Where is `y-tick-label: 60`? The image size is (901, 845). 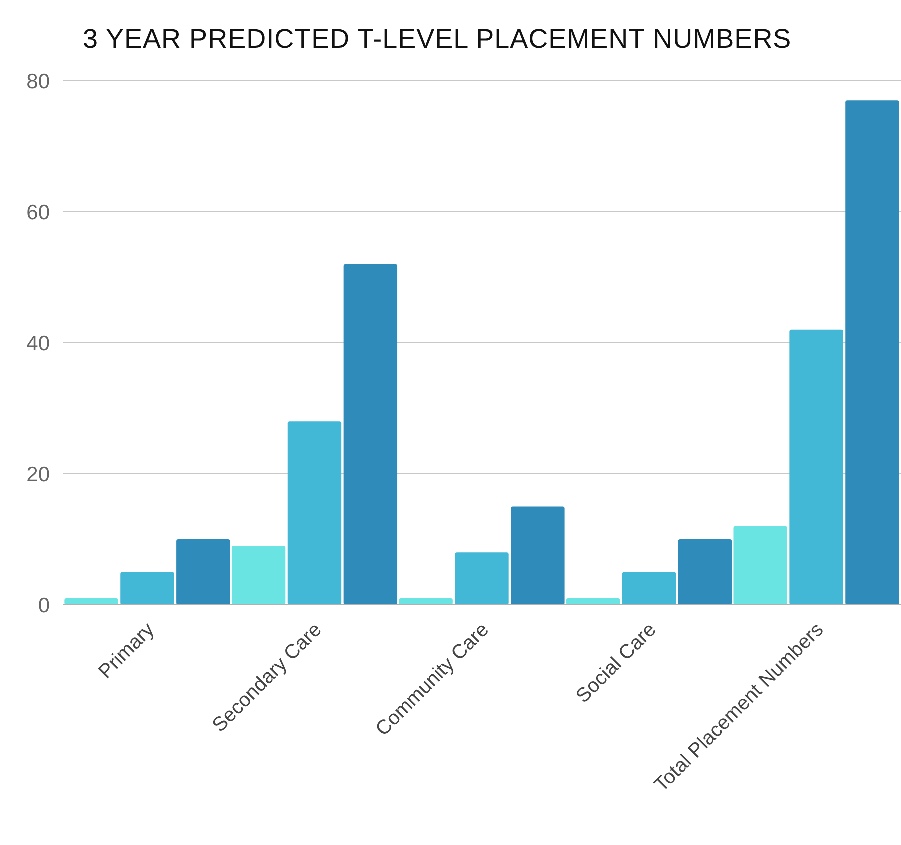 y-tick-label: 60 is located at coordinates (38, 212).